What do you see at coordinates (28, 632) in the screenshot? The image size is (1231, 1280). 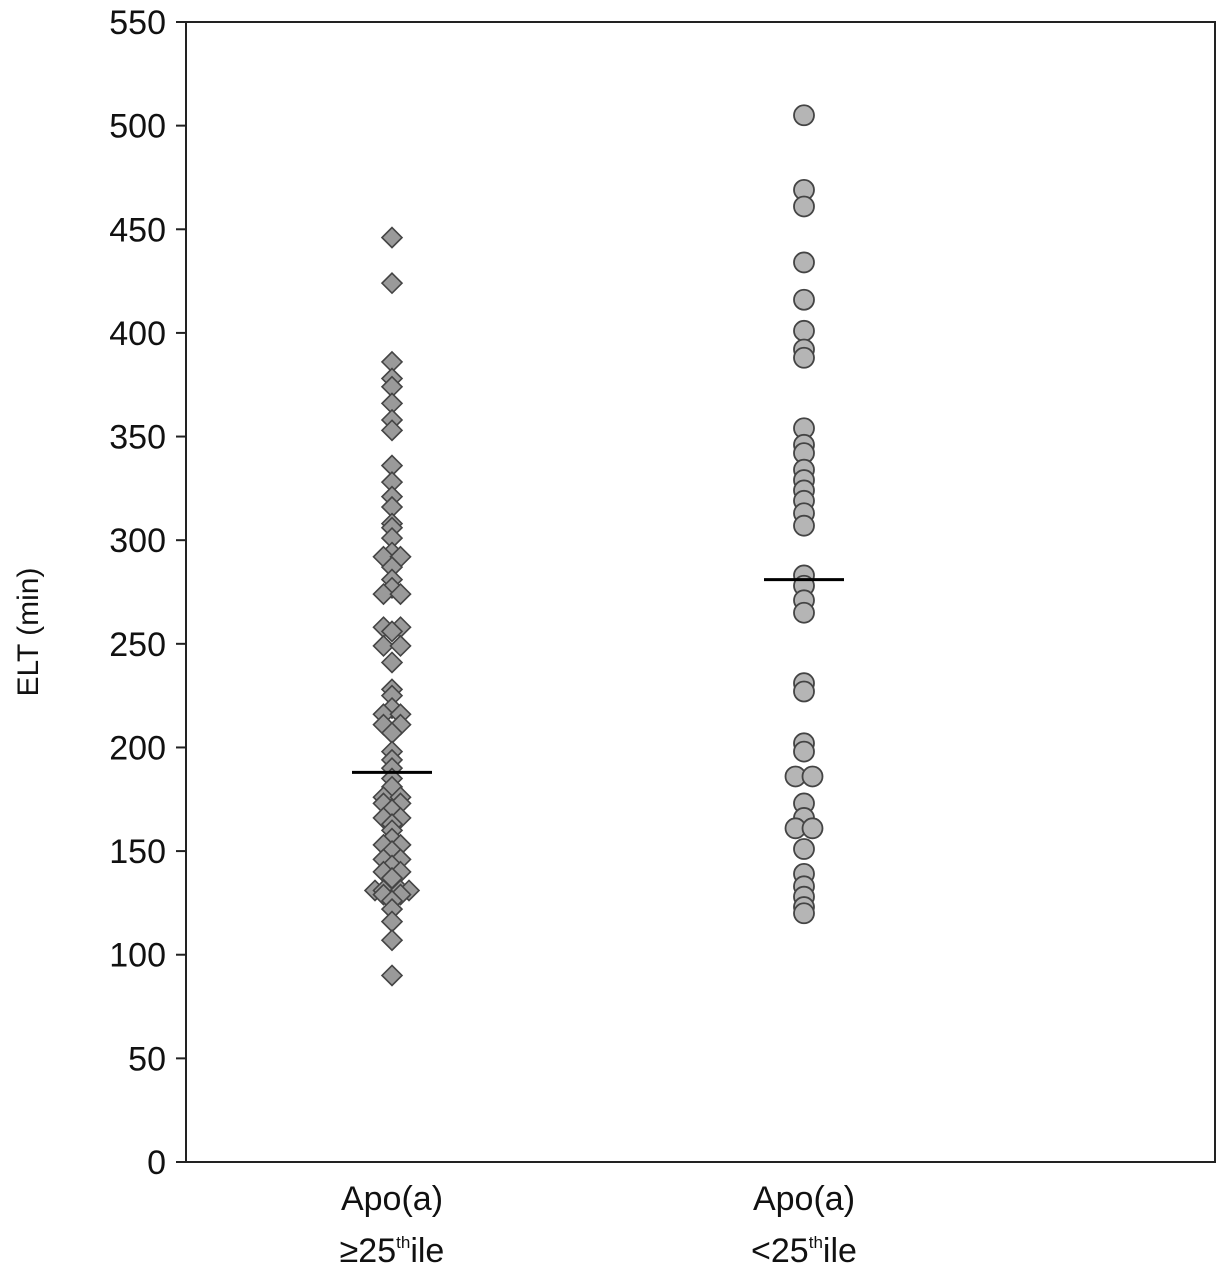 I see `y-axis-title: ELT (min)` at bounding box center [28, 632].